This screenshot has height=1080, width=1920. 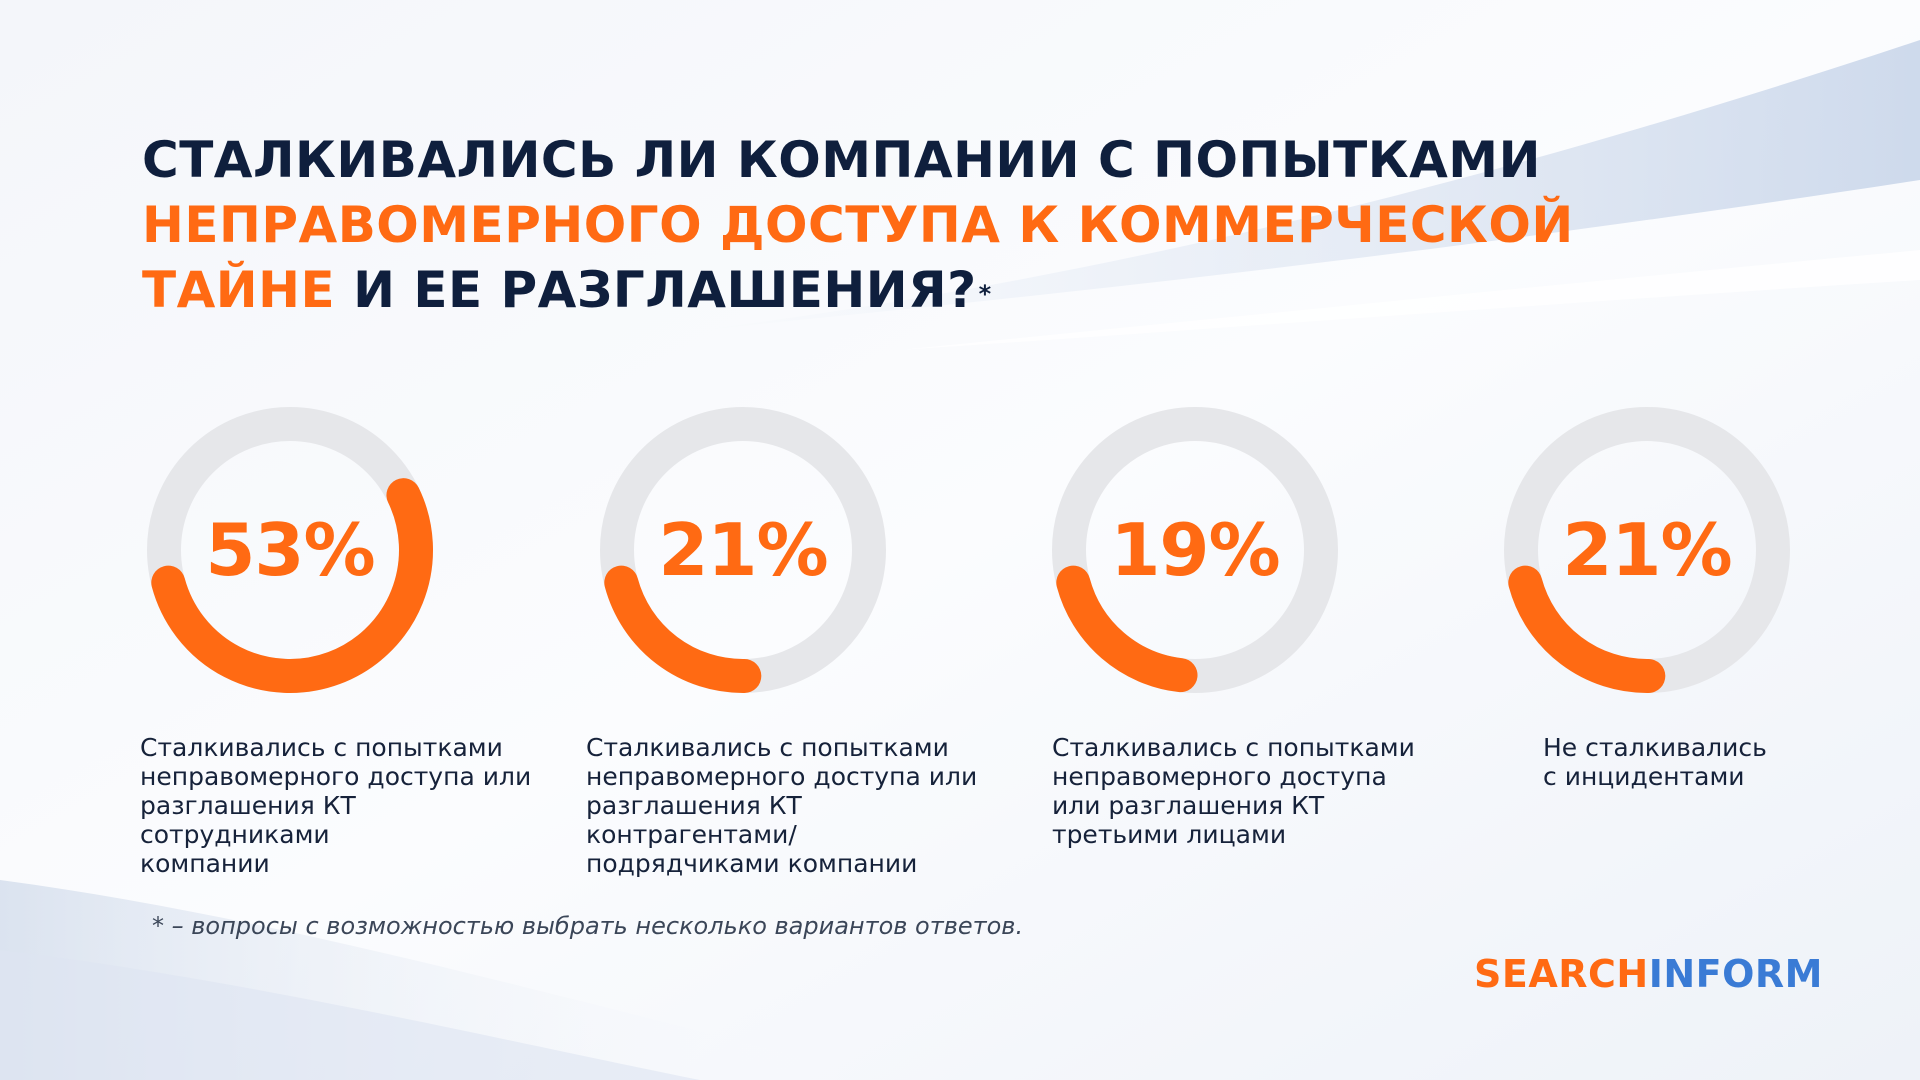 I want to click on title-line-3-rest: И ЕЕ РАЗГЛАШЕНИЯ?, so click(x=656, y=290).